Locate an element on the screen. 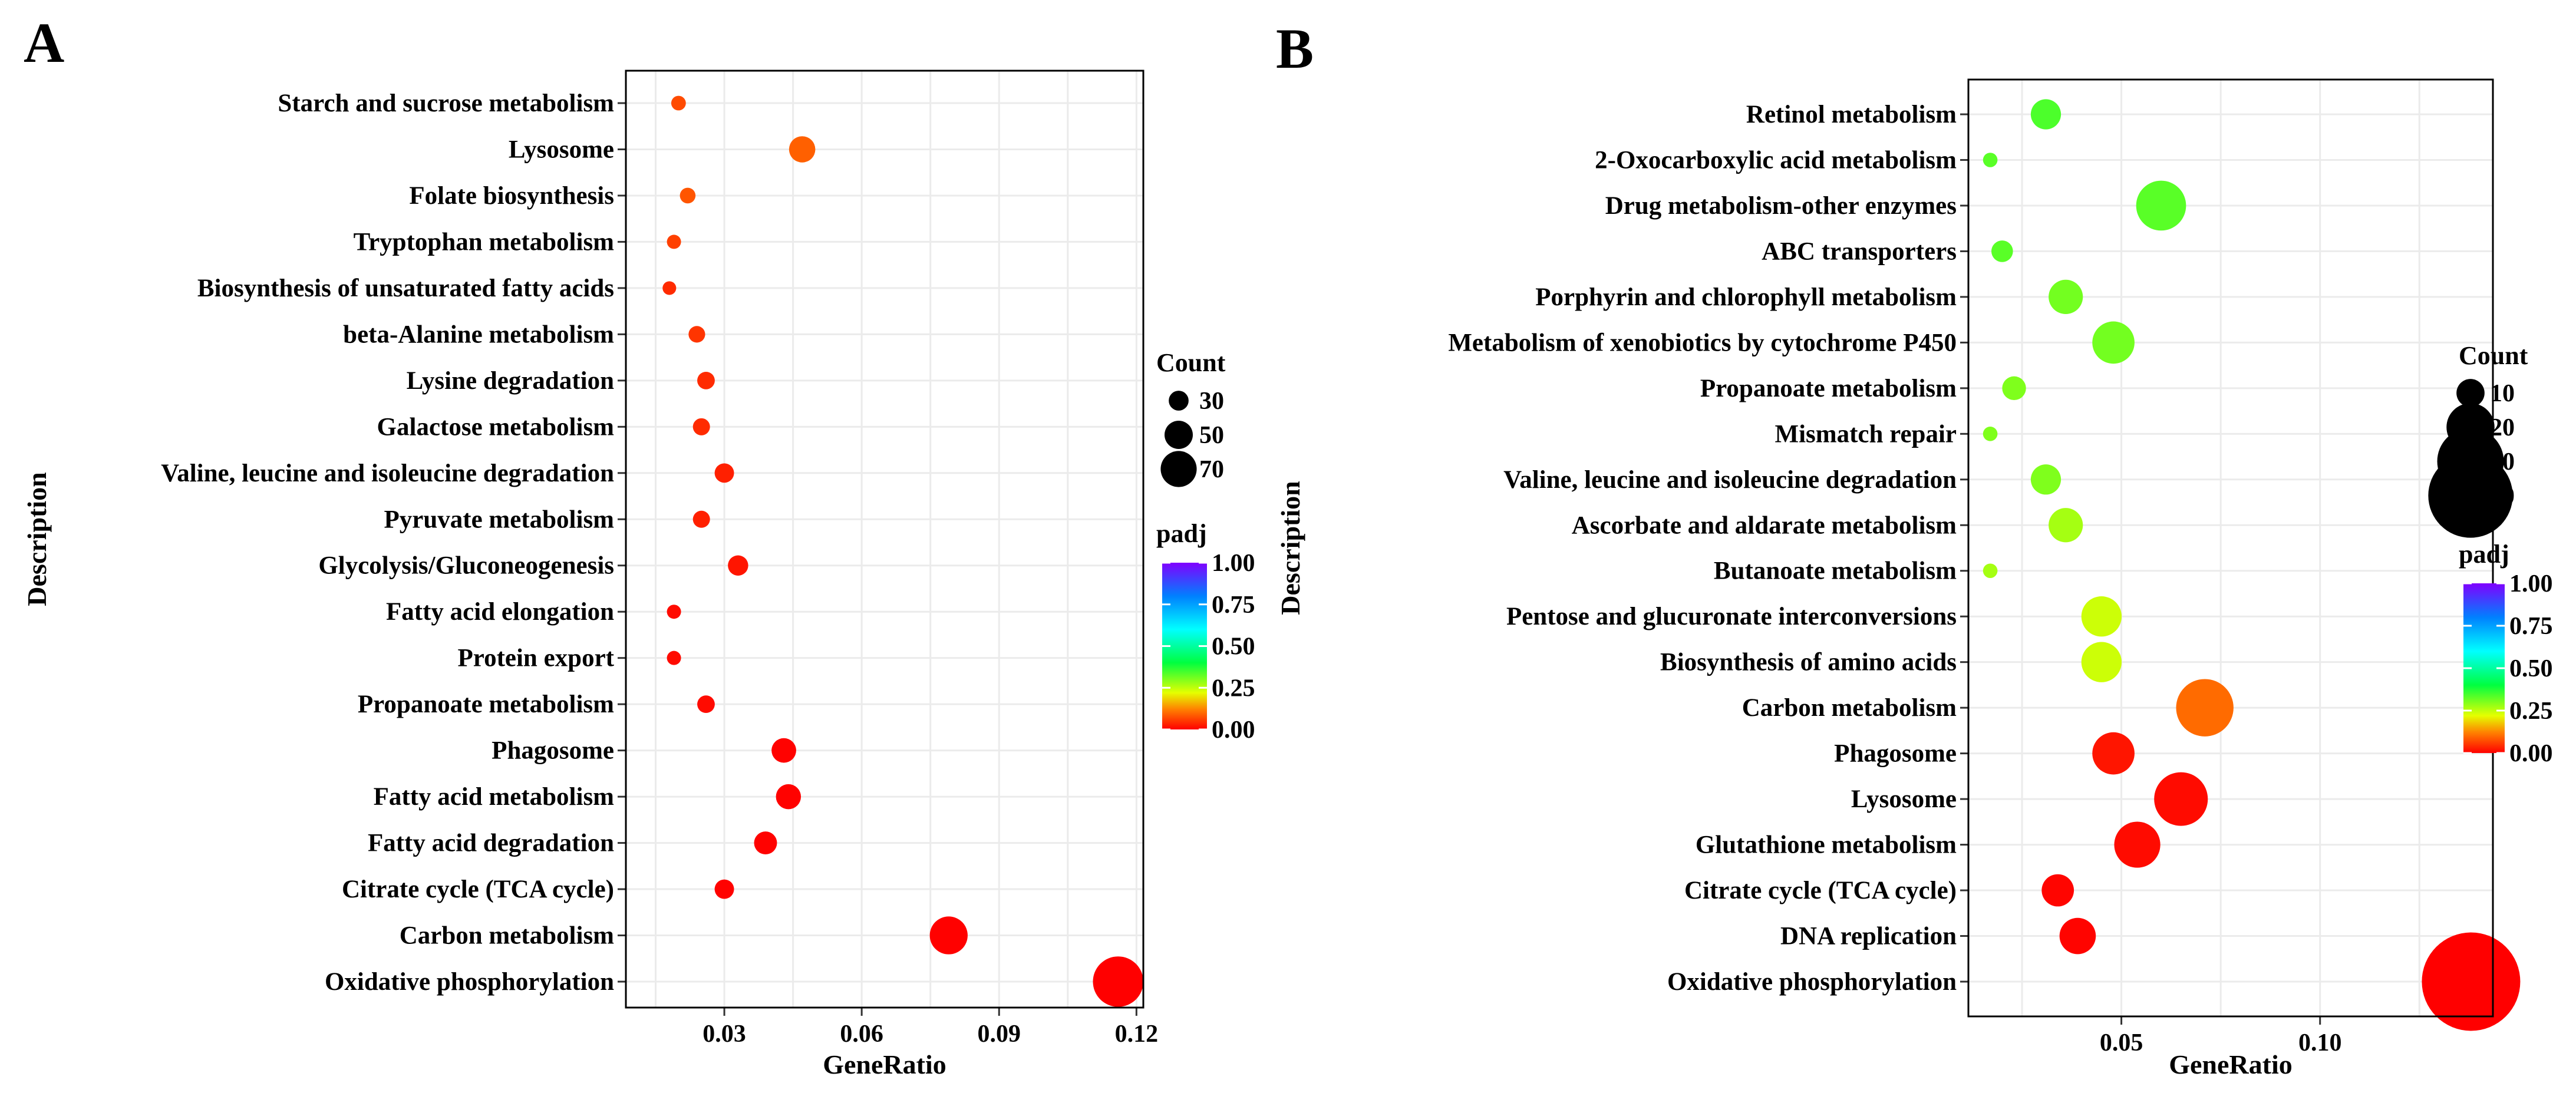 This screenshot has width=2576, height=1093. category-label: Starch and sucrose metabolism is located at coordinates (446, 103).